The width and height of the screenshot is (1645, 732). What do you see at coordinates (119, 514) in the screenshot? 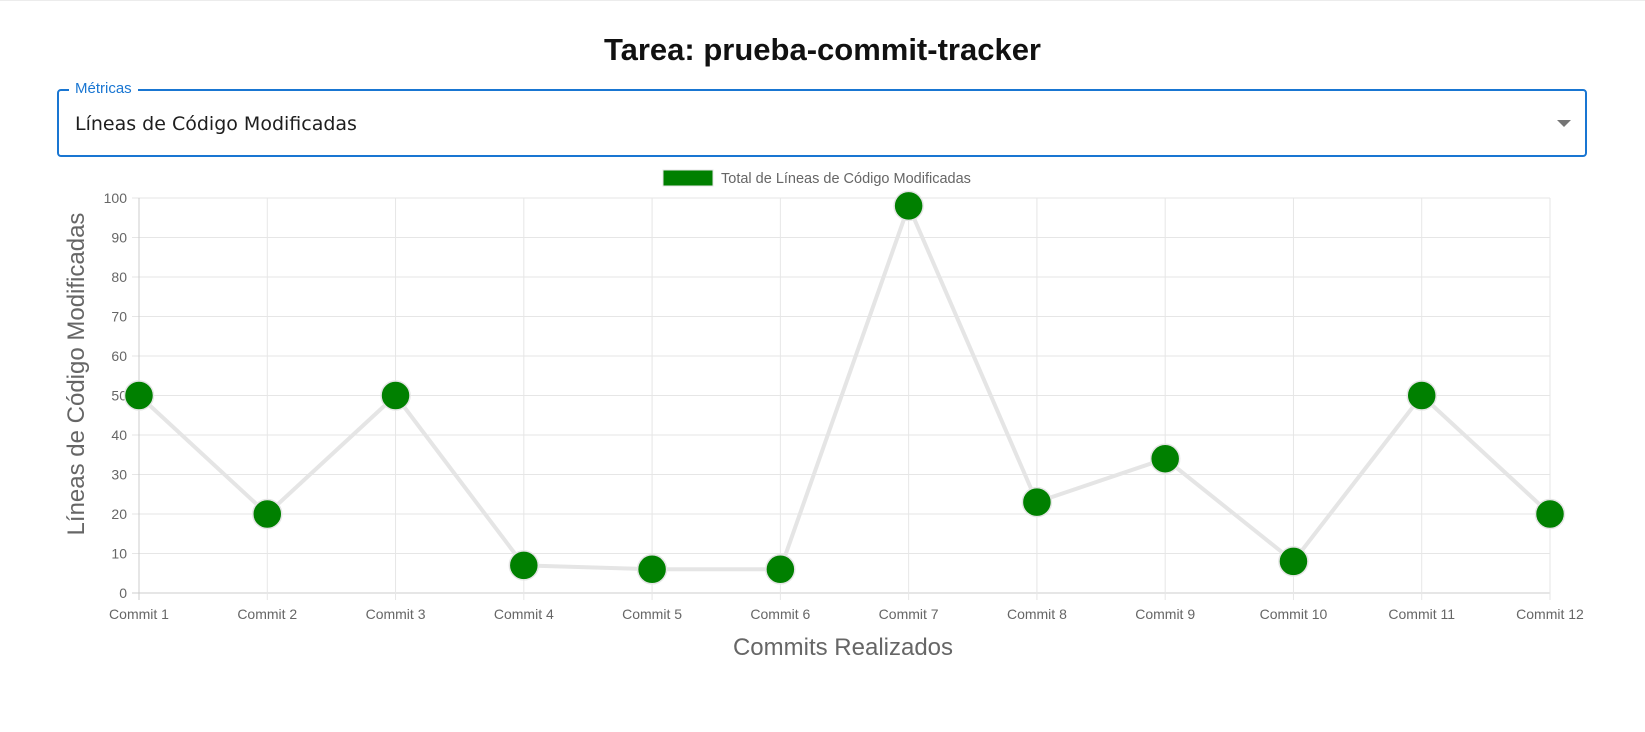
I see `y-tick-label: 20` at bounding box center [119, 514].